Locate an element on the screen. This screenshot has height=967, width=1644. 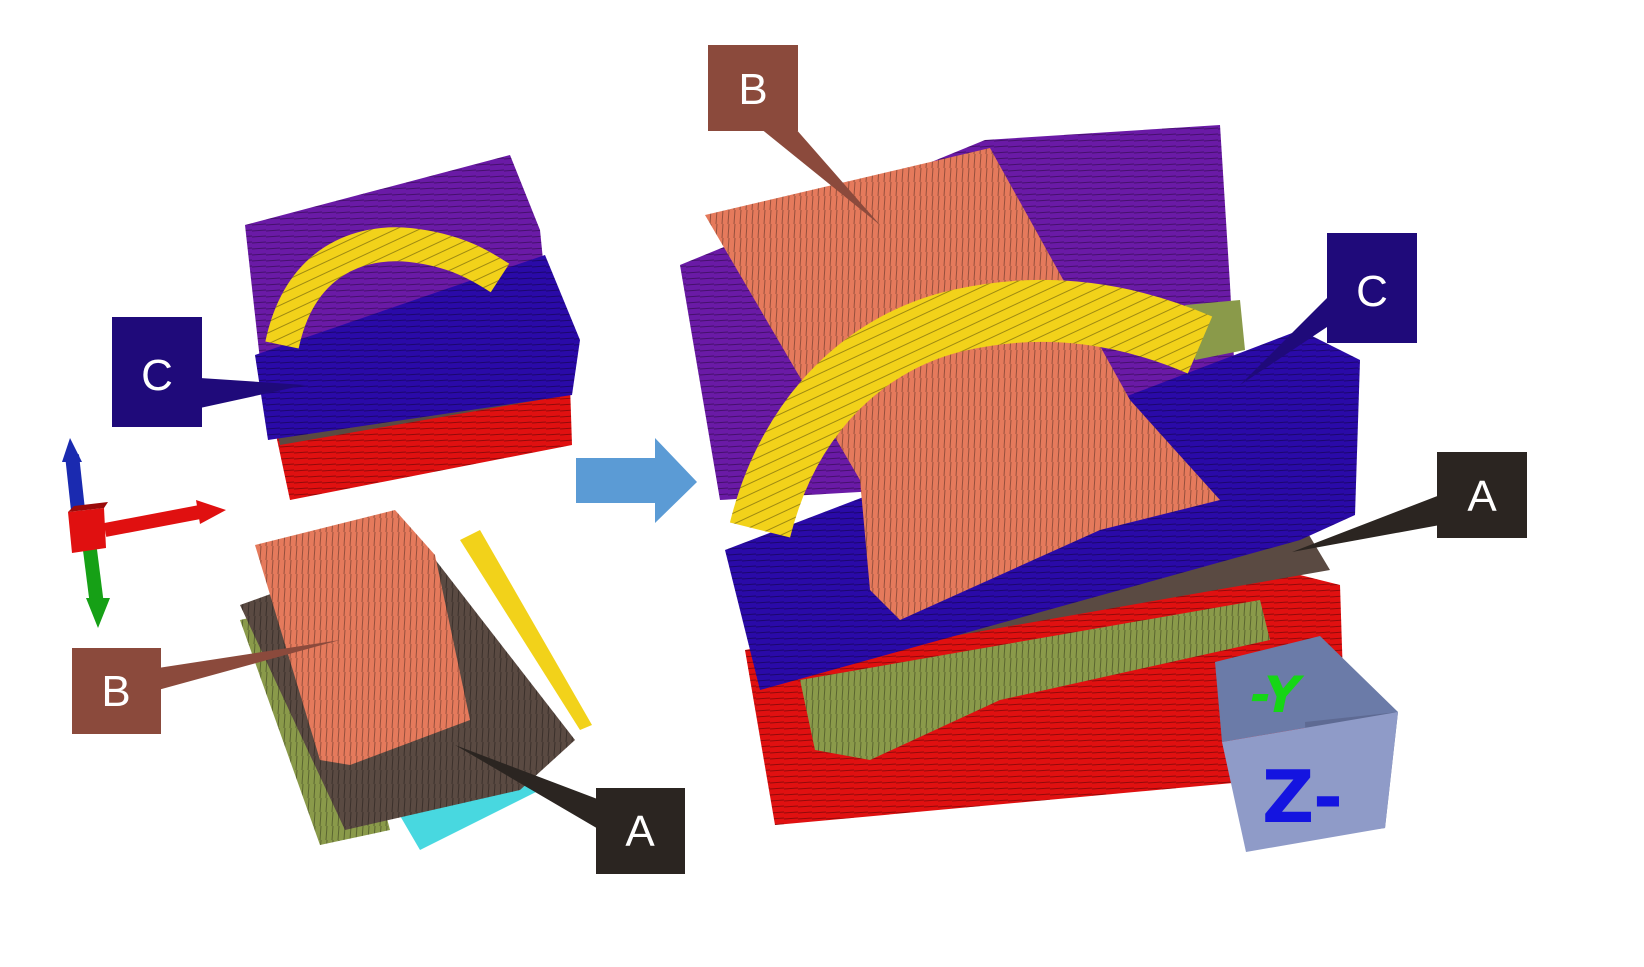
callout-left-c-label: C is located at coordinates (157, 375).